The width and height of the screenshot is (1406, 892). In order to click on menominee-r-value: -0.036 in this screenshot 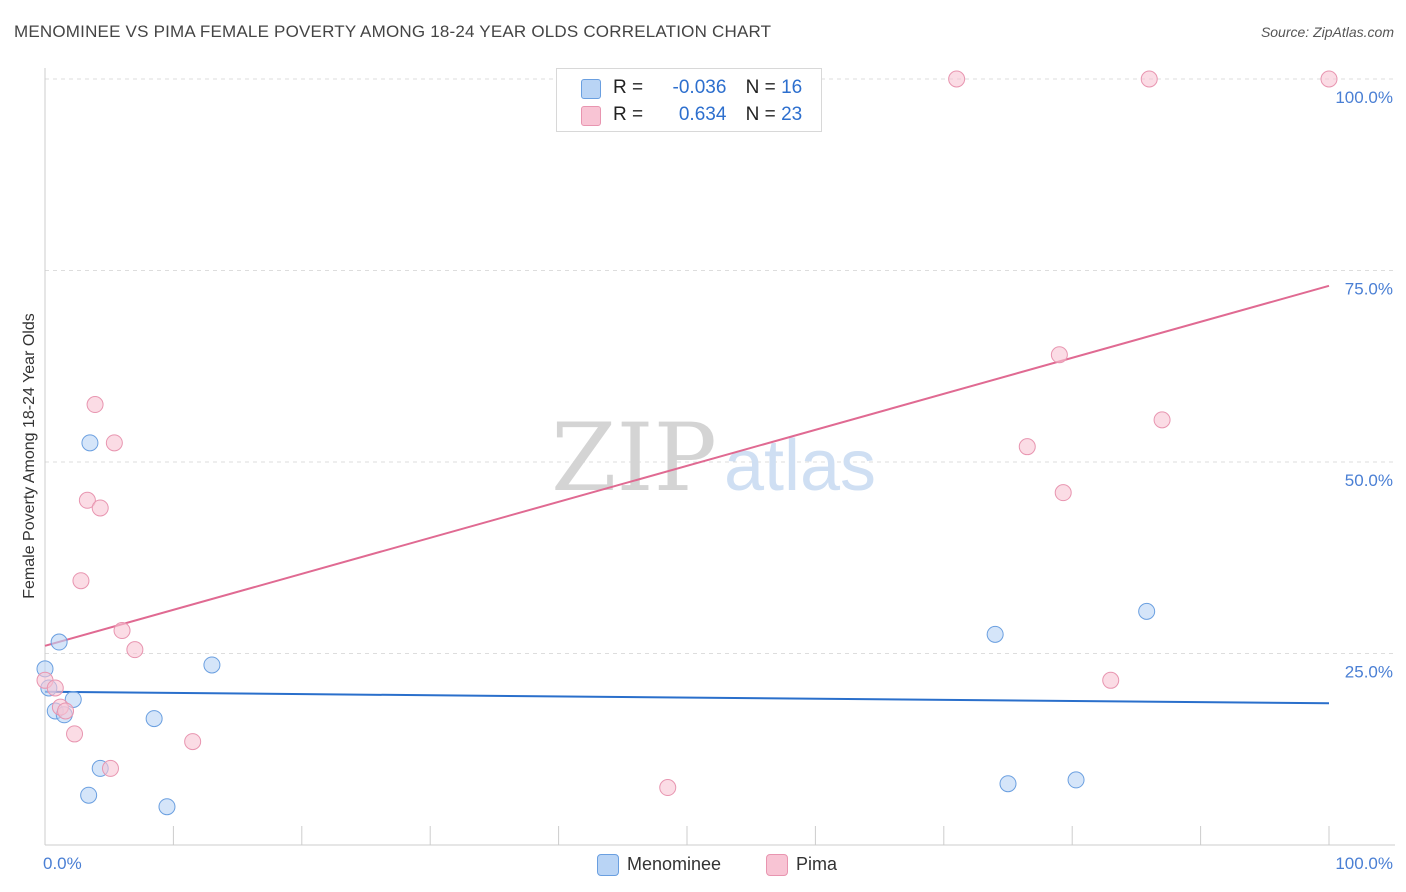, I will do `click(699, 87)`.